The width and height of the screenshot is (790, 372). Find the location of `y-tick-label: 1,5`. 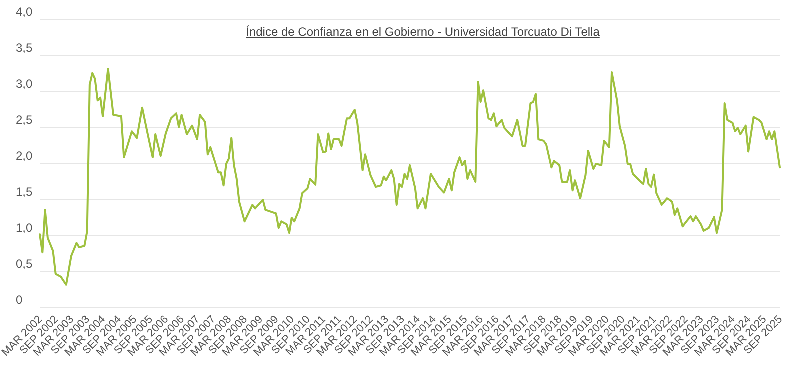

y-tick-label: 1,5 is located at coordinates (25, 192).